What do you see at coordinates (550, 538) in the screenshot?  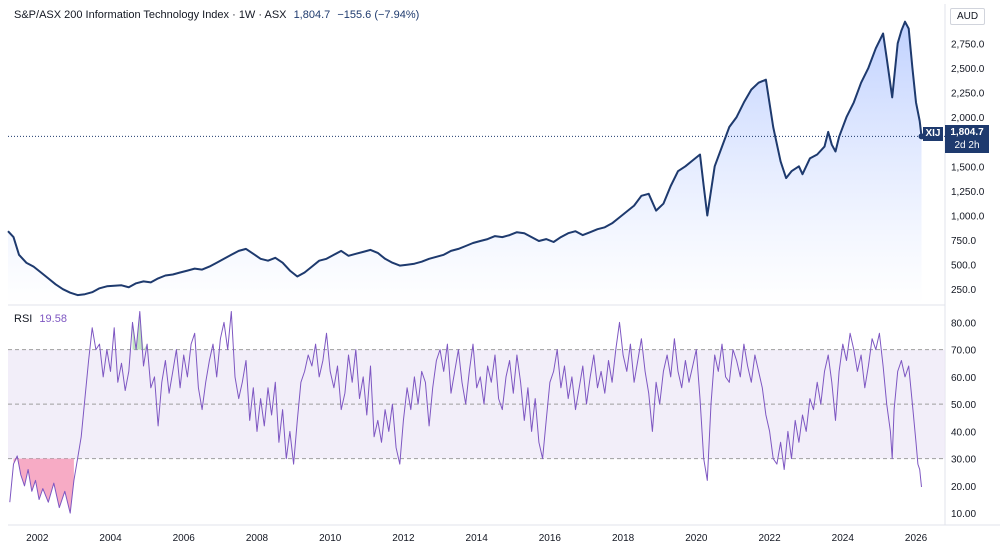 I see `time-axis-tick-label: 2016` at bounding box center [550, 538].